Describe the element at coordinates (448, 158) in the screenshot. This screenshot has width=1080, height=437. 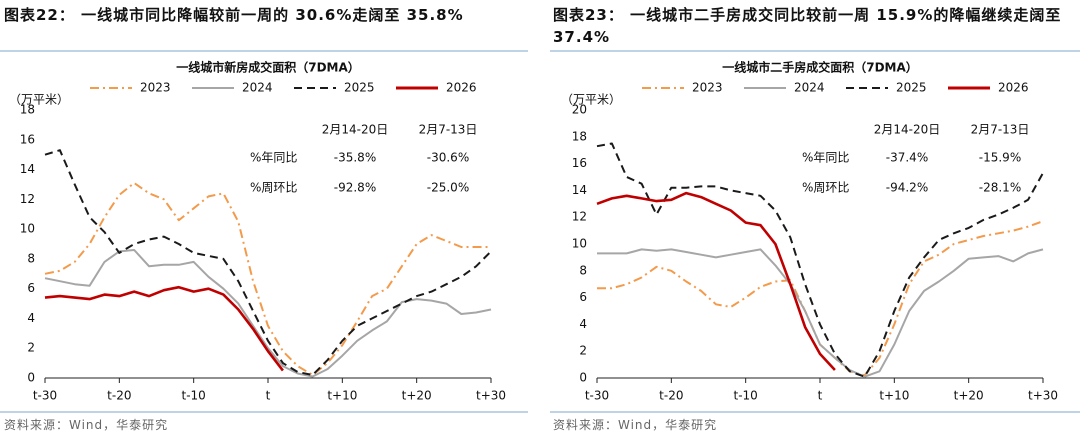
I see `annotation-value: -30.6%` at that location.